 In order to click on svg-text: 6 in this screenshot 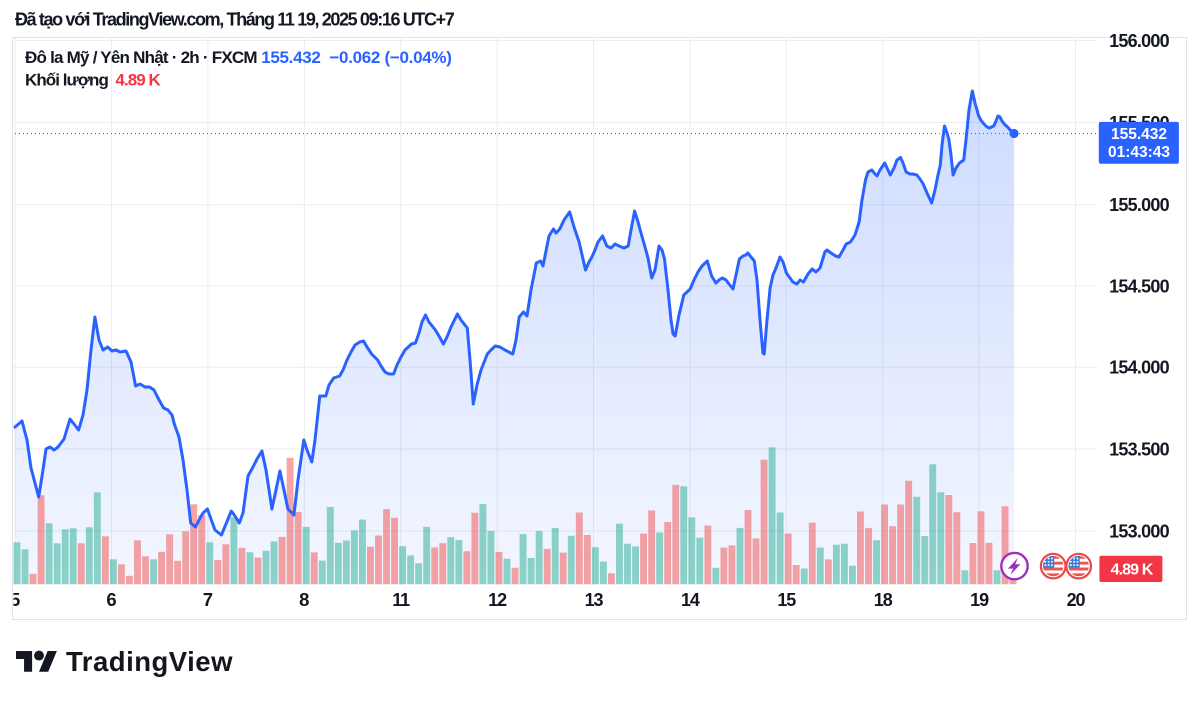, I will do `click(111, 599)`.